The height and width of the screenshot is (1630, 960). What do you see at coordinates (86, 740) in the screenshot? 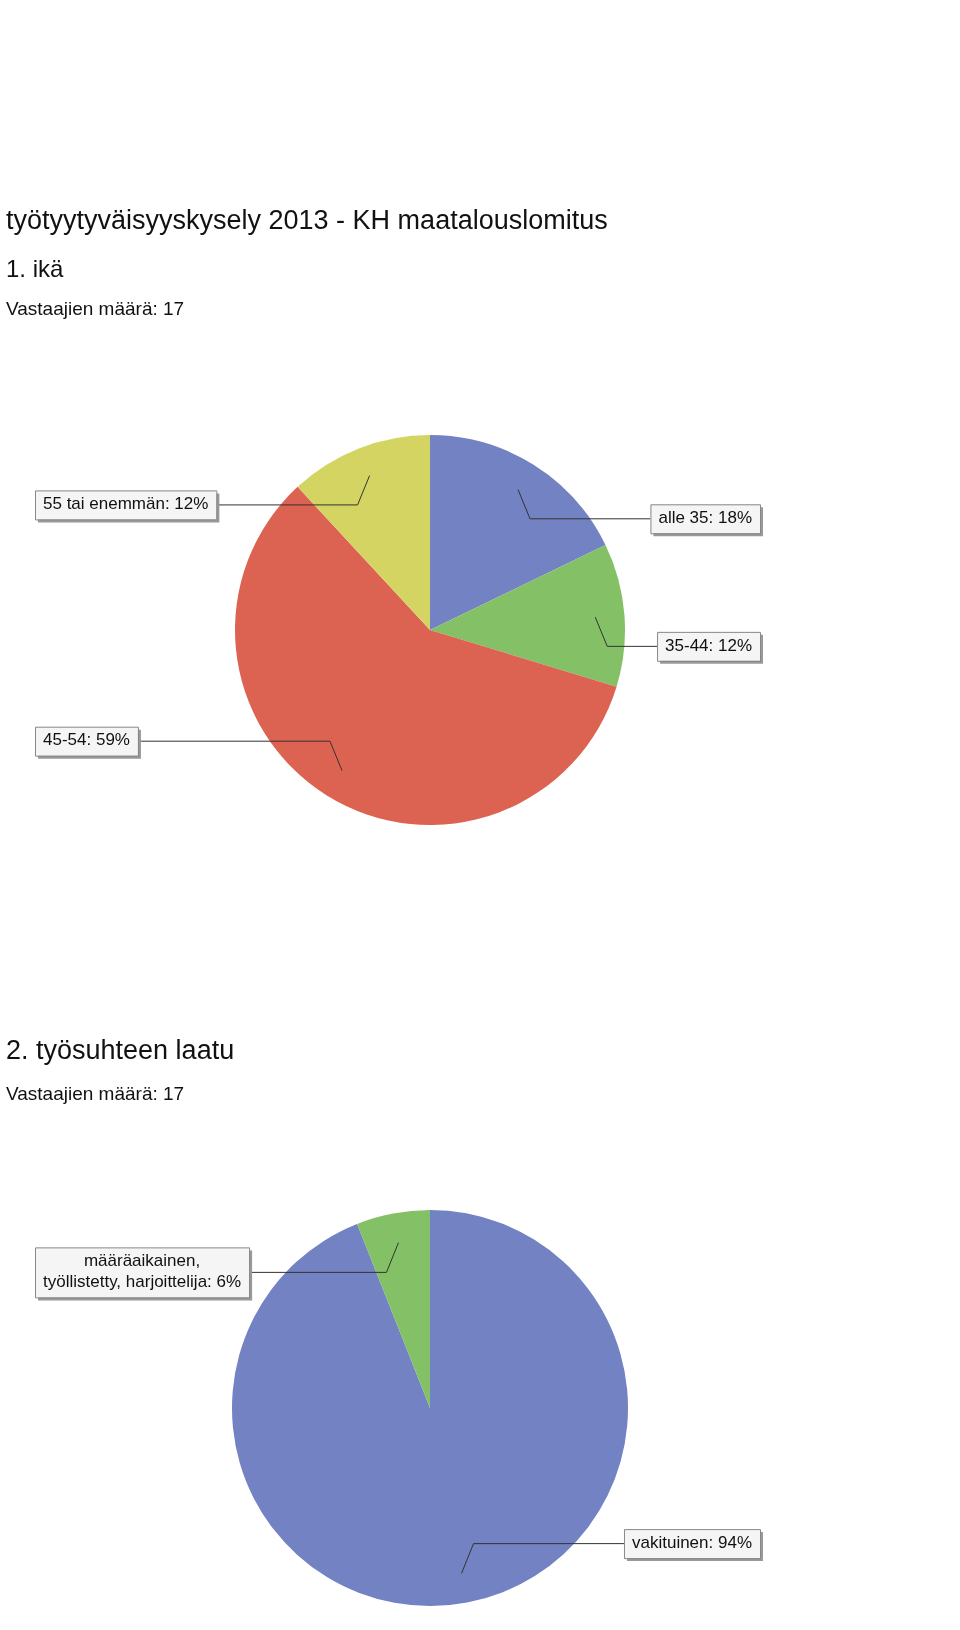
I see `slice-label: 45-54: 59%` at bounding box center [86, 740].